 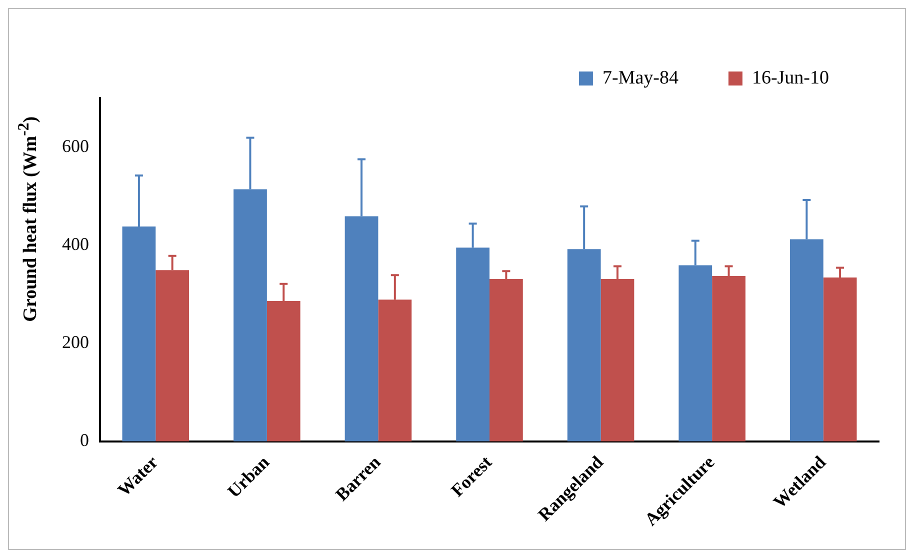 I want to click on y-tick-label: 0, so click(x=84, y=440).